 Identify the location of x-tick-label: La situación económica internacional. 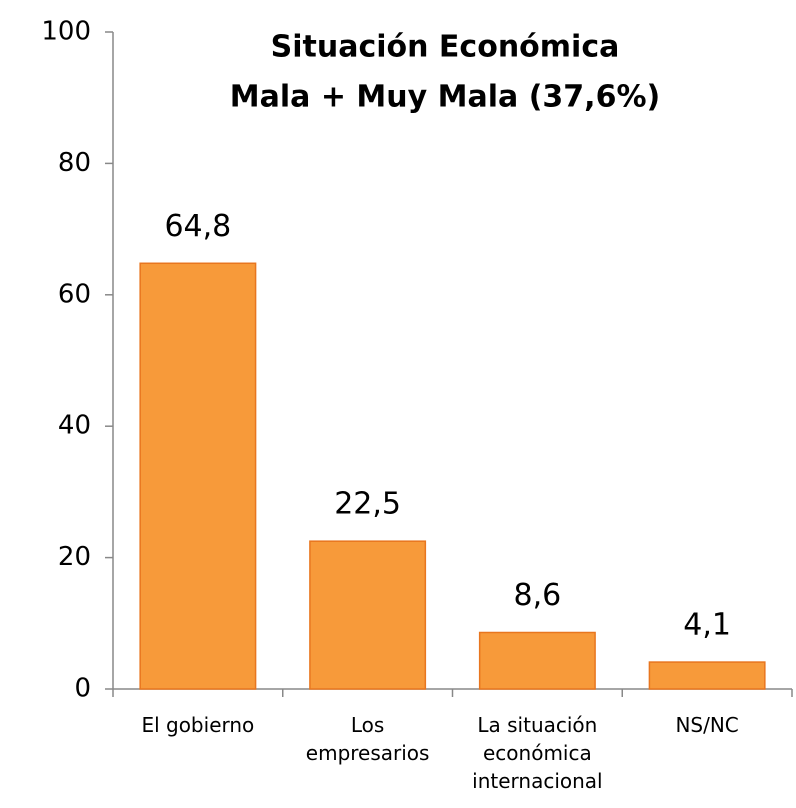
(537, 753).